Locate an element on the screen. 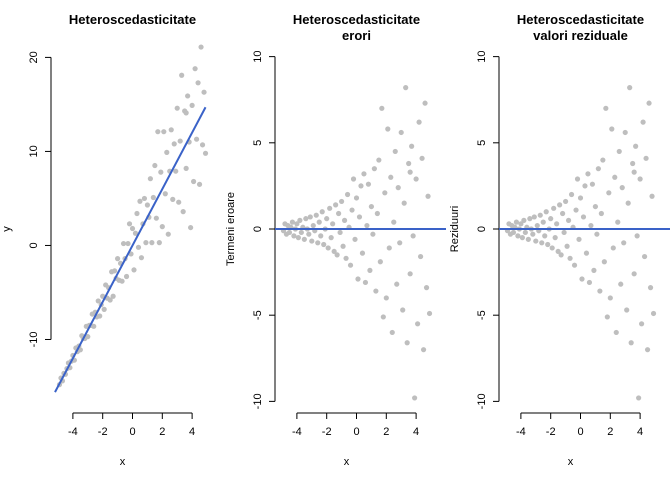  y-tick-label: -5 is located at coordinates (482, 315).